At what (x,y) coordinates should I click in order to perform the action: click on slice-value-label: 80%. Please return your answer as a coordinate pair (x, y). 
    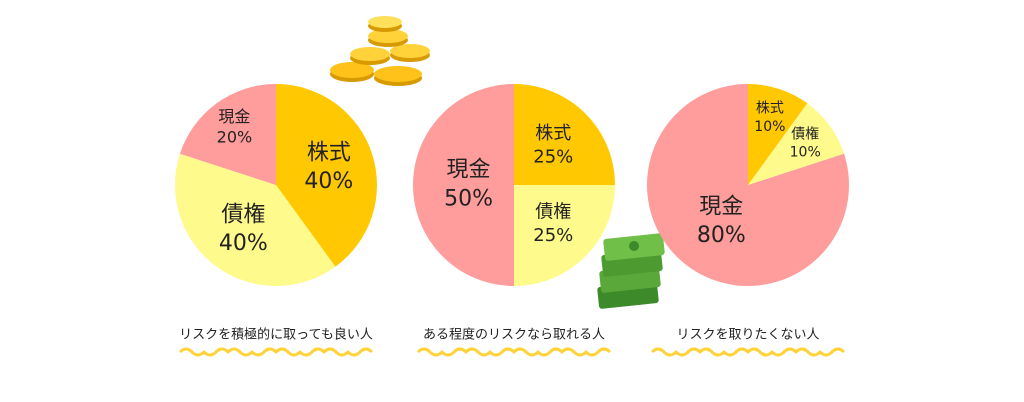
    Looking at the image, I should click on (721, 235).